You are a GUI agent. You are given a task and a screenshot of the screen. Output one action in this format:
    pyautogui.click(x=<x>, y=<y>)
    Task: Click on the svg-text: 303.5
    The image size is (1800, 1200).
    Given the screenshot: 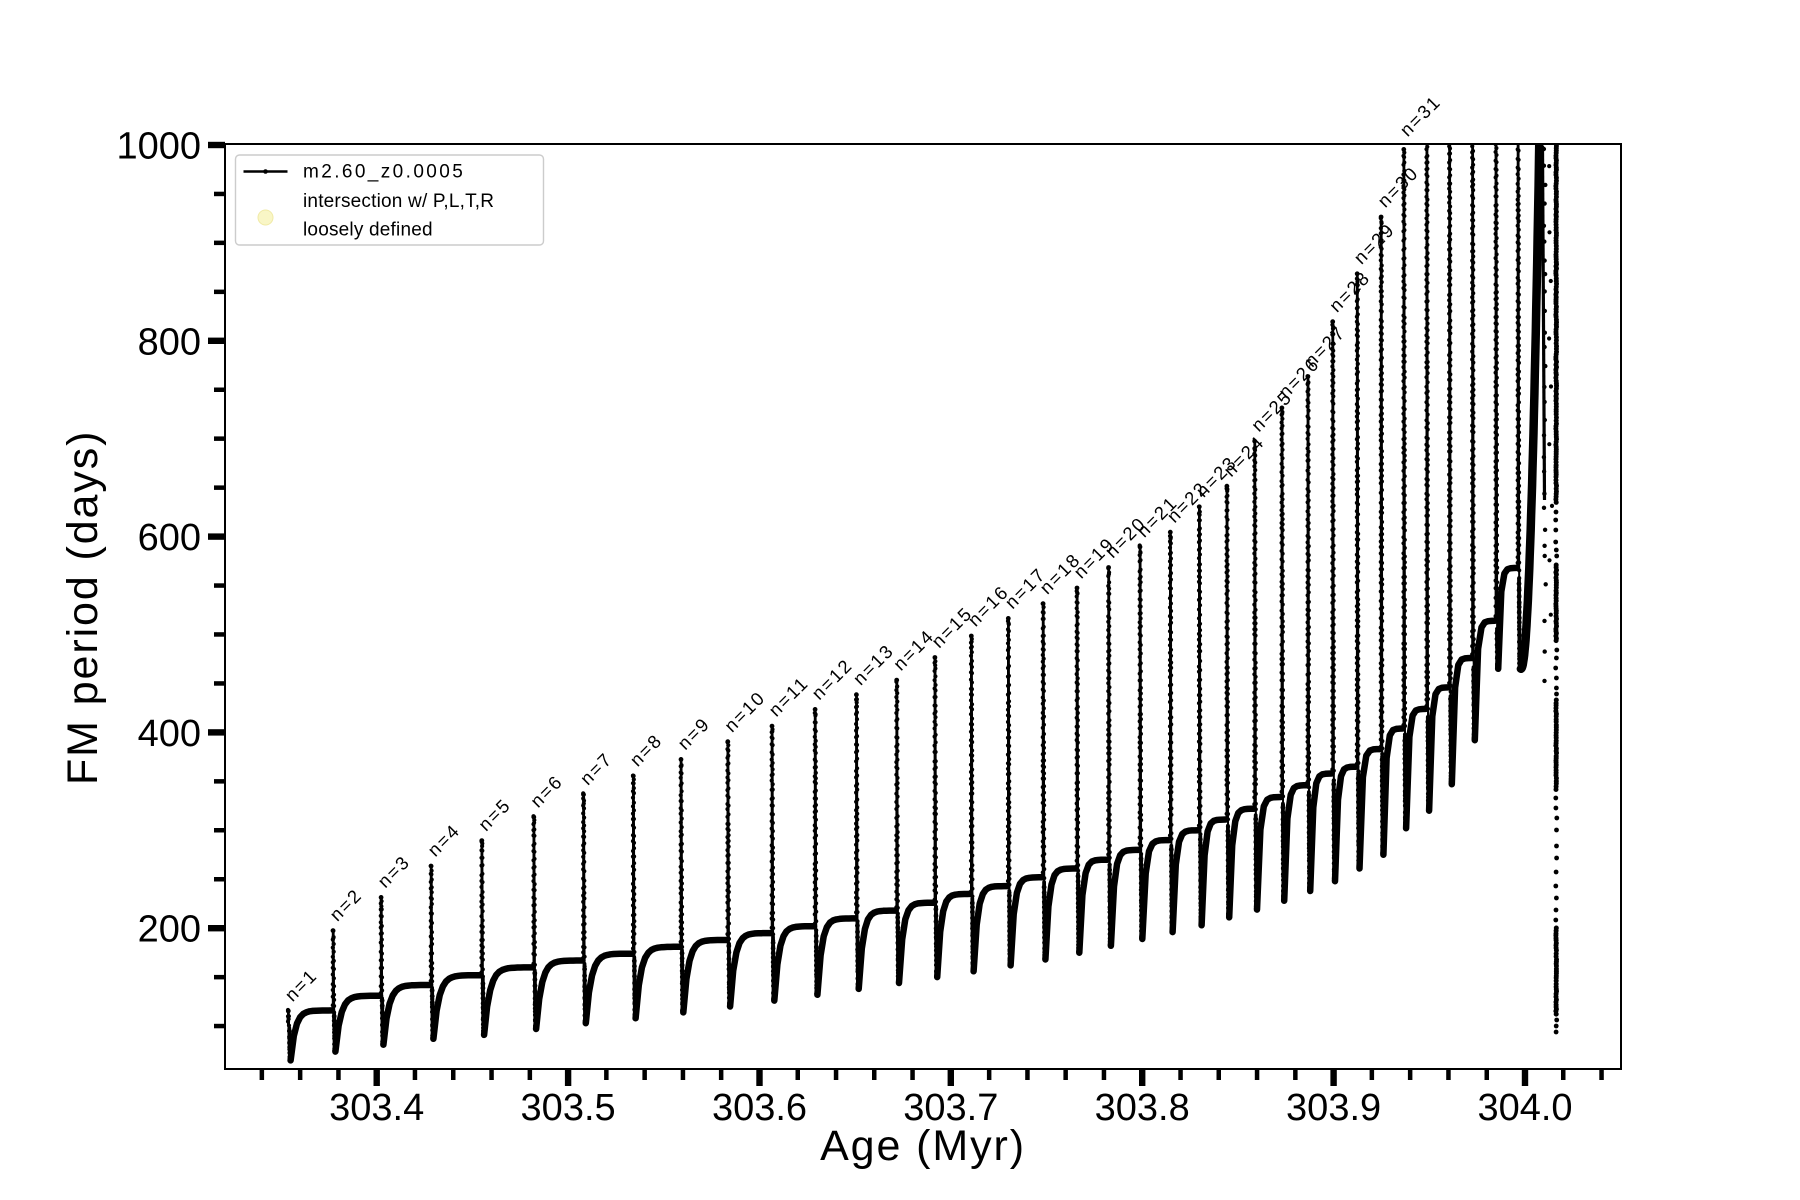 What is the action you would take?
    pyautogui.click(x=568, y=1108)
    